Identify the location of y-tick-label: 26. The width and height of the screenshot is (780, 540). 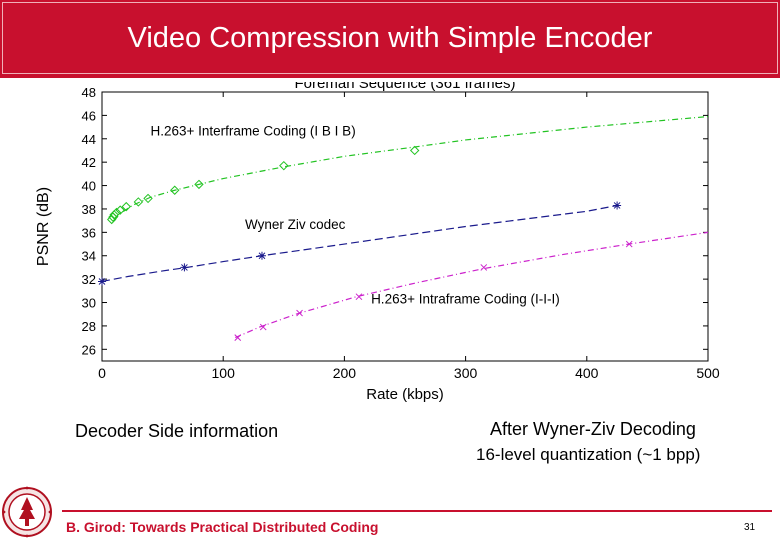
(89, 349).